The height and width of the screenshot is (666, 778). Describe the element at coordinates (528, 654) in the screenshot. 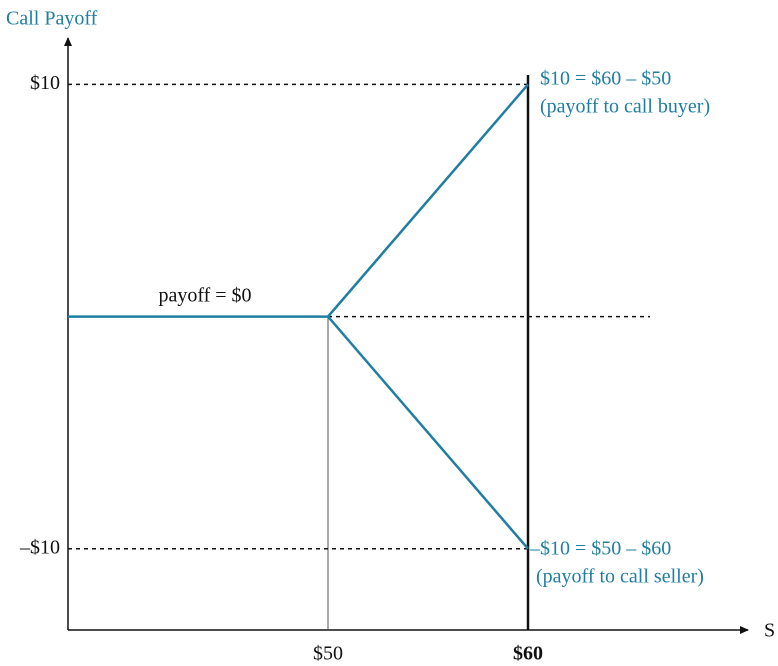

I see `x-tick-label: $60` at that location.